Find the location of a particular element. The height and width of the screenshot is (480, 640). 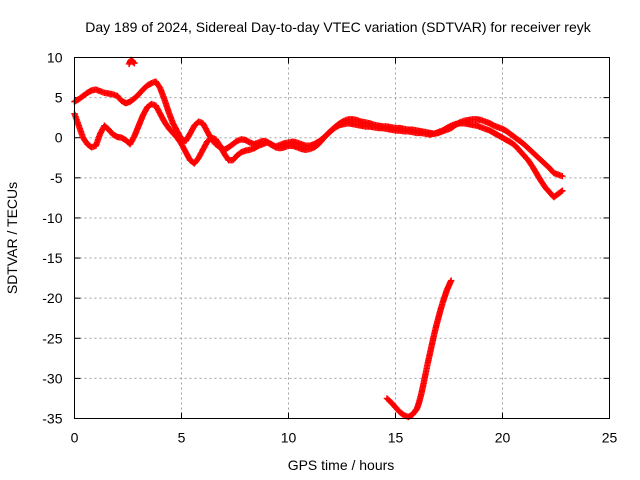

y-tick-label: -35 is located at coordinates (52, 419).